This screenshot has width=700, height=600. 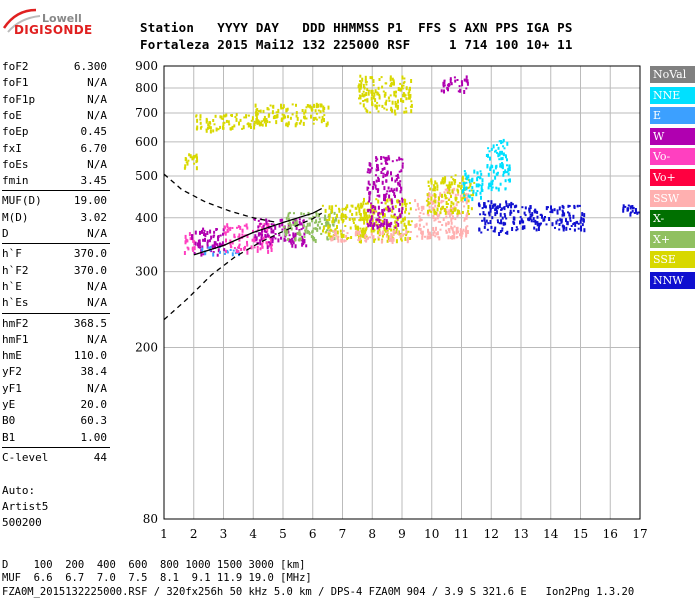 I want to click on legend-item: Vo+, so click(x=672, y=177).